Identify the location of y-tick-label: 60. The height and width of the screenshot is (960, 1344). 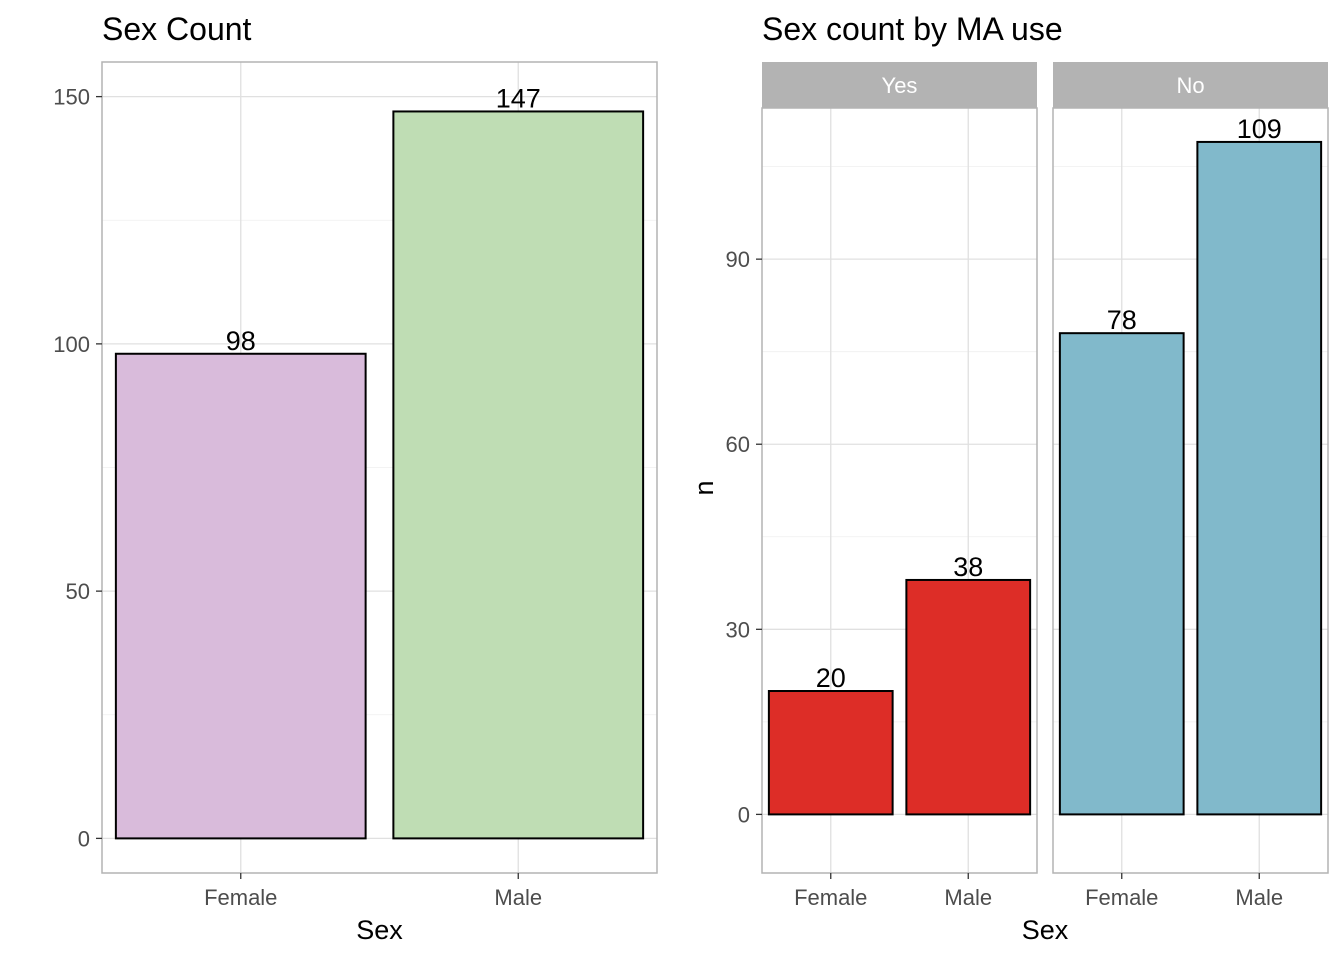
(738, 444).